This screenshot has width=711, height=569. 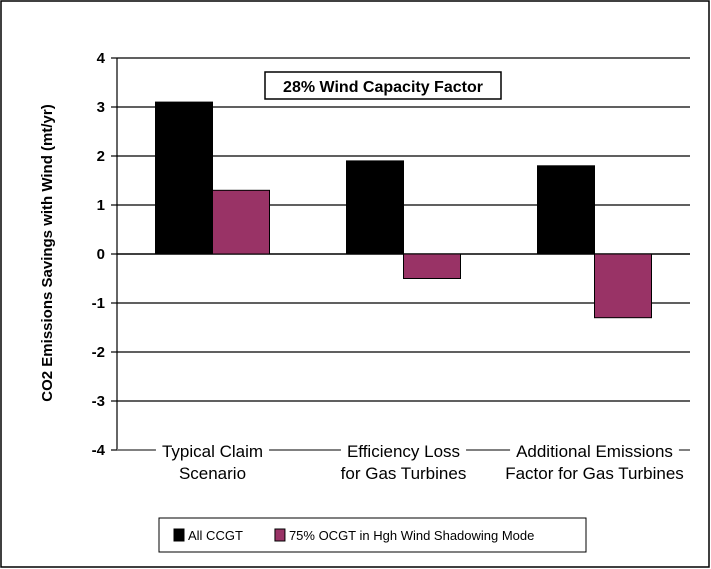 What do you see at coordinates (101, 58) in the screenshot?
I see `y-tick-label: 4` at bounding box center [101, 58].